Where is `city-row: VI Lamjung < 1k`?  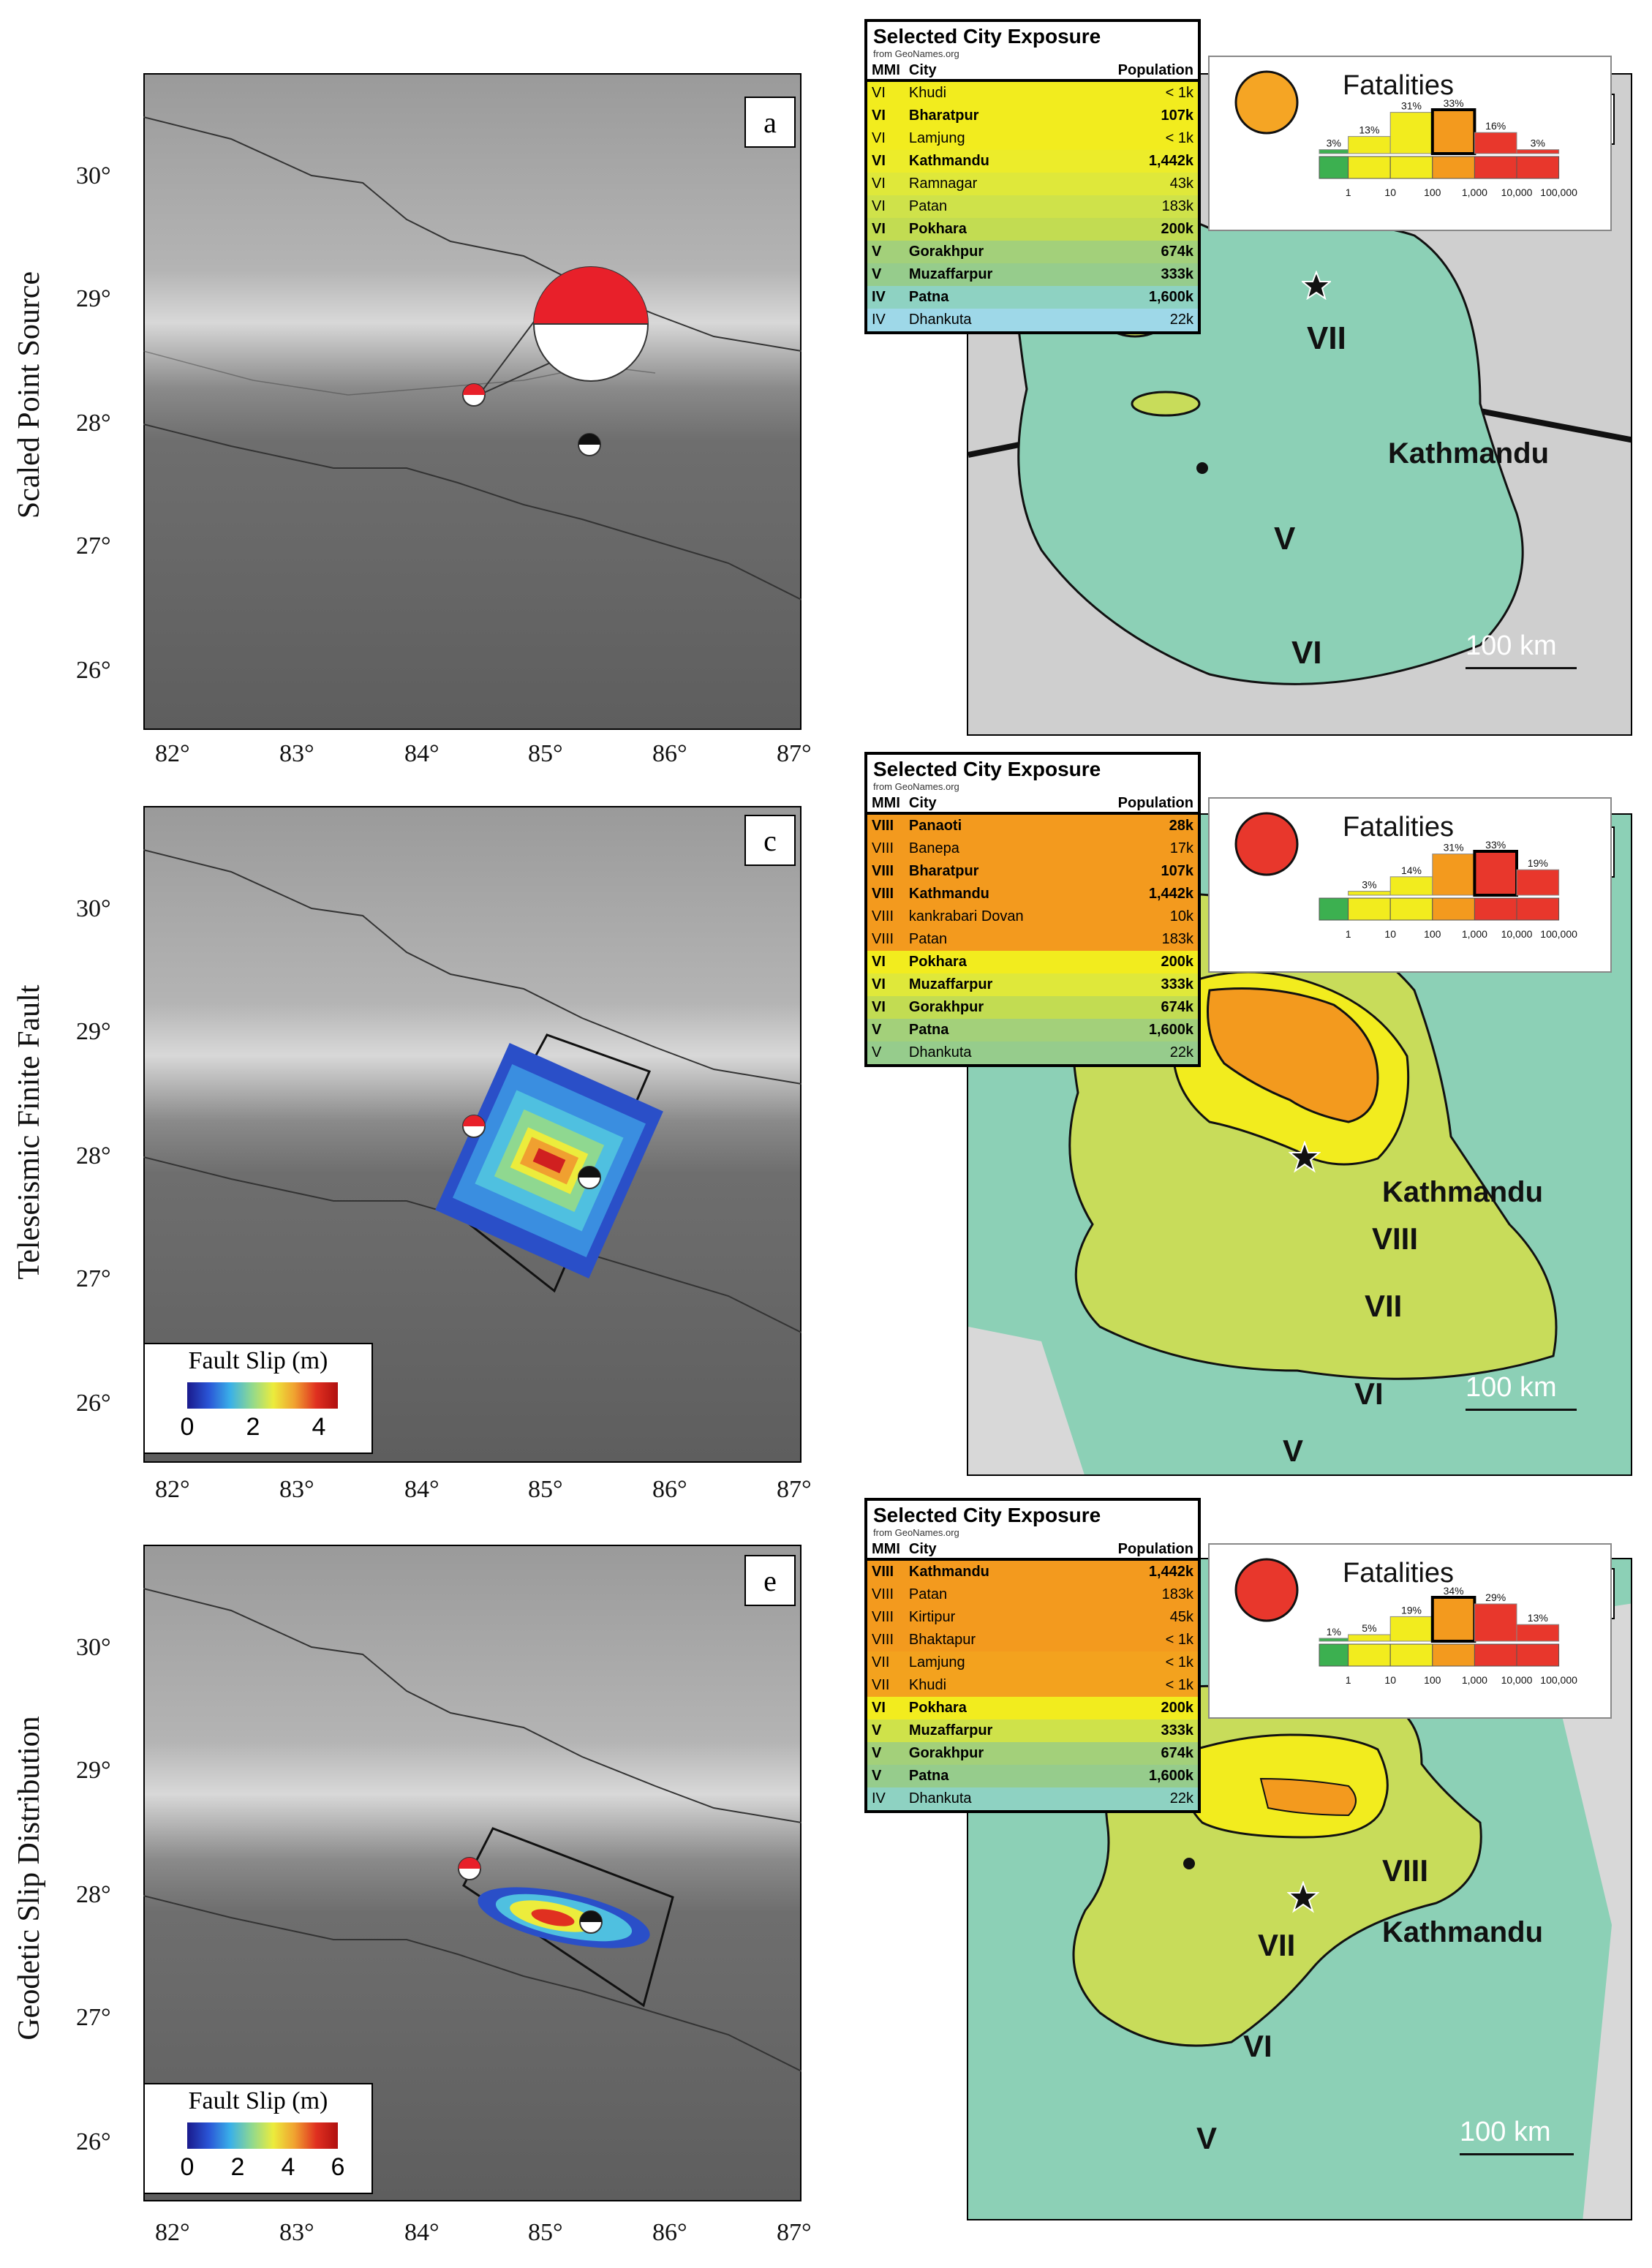
city-row: VI Lamjung < 1k is located at coordinates (1032, 139).